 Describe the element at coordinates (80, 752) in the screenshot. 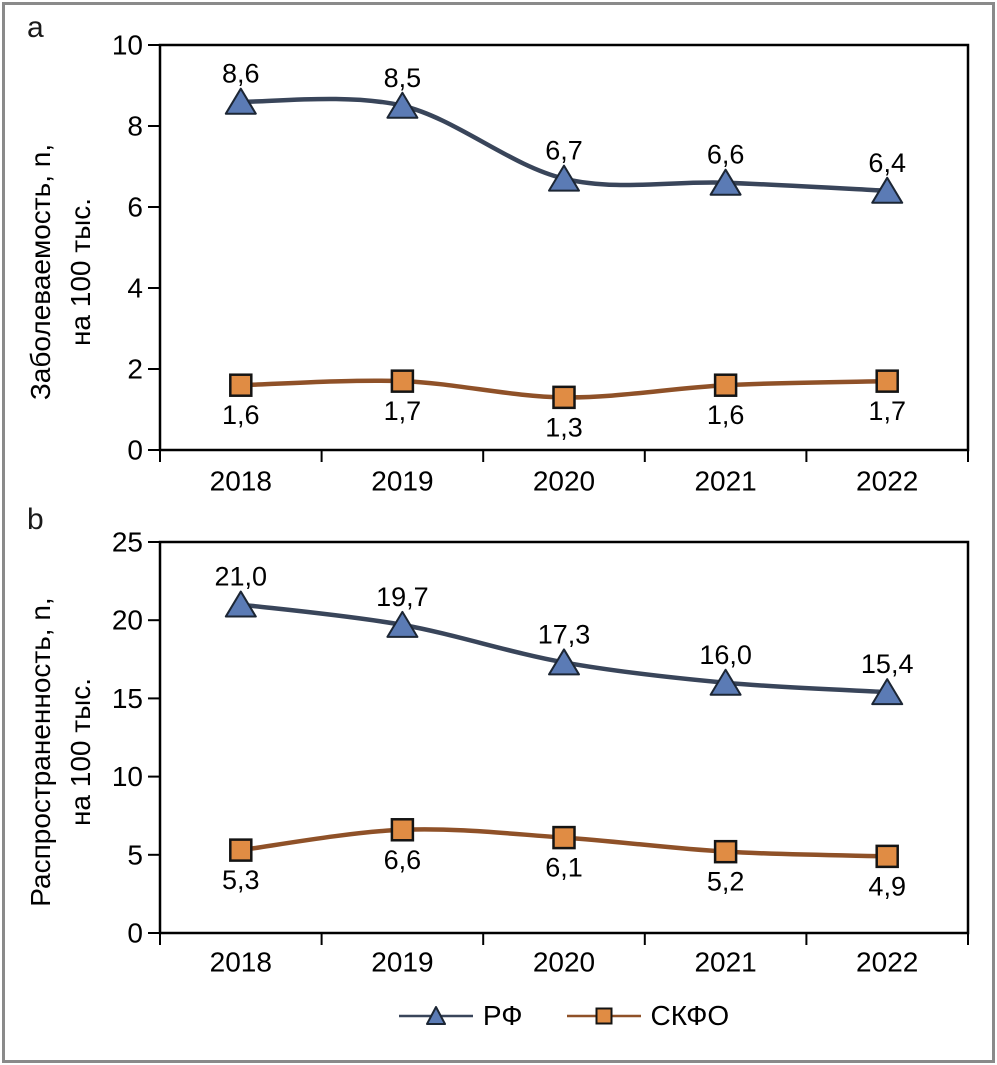

I see `y-axis-title-b-line2: на 100 тыс.` at that location.